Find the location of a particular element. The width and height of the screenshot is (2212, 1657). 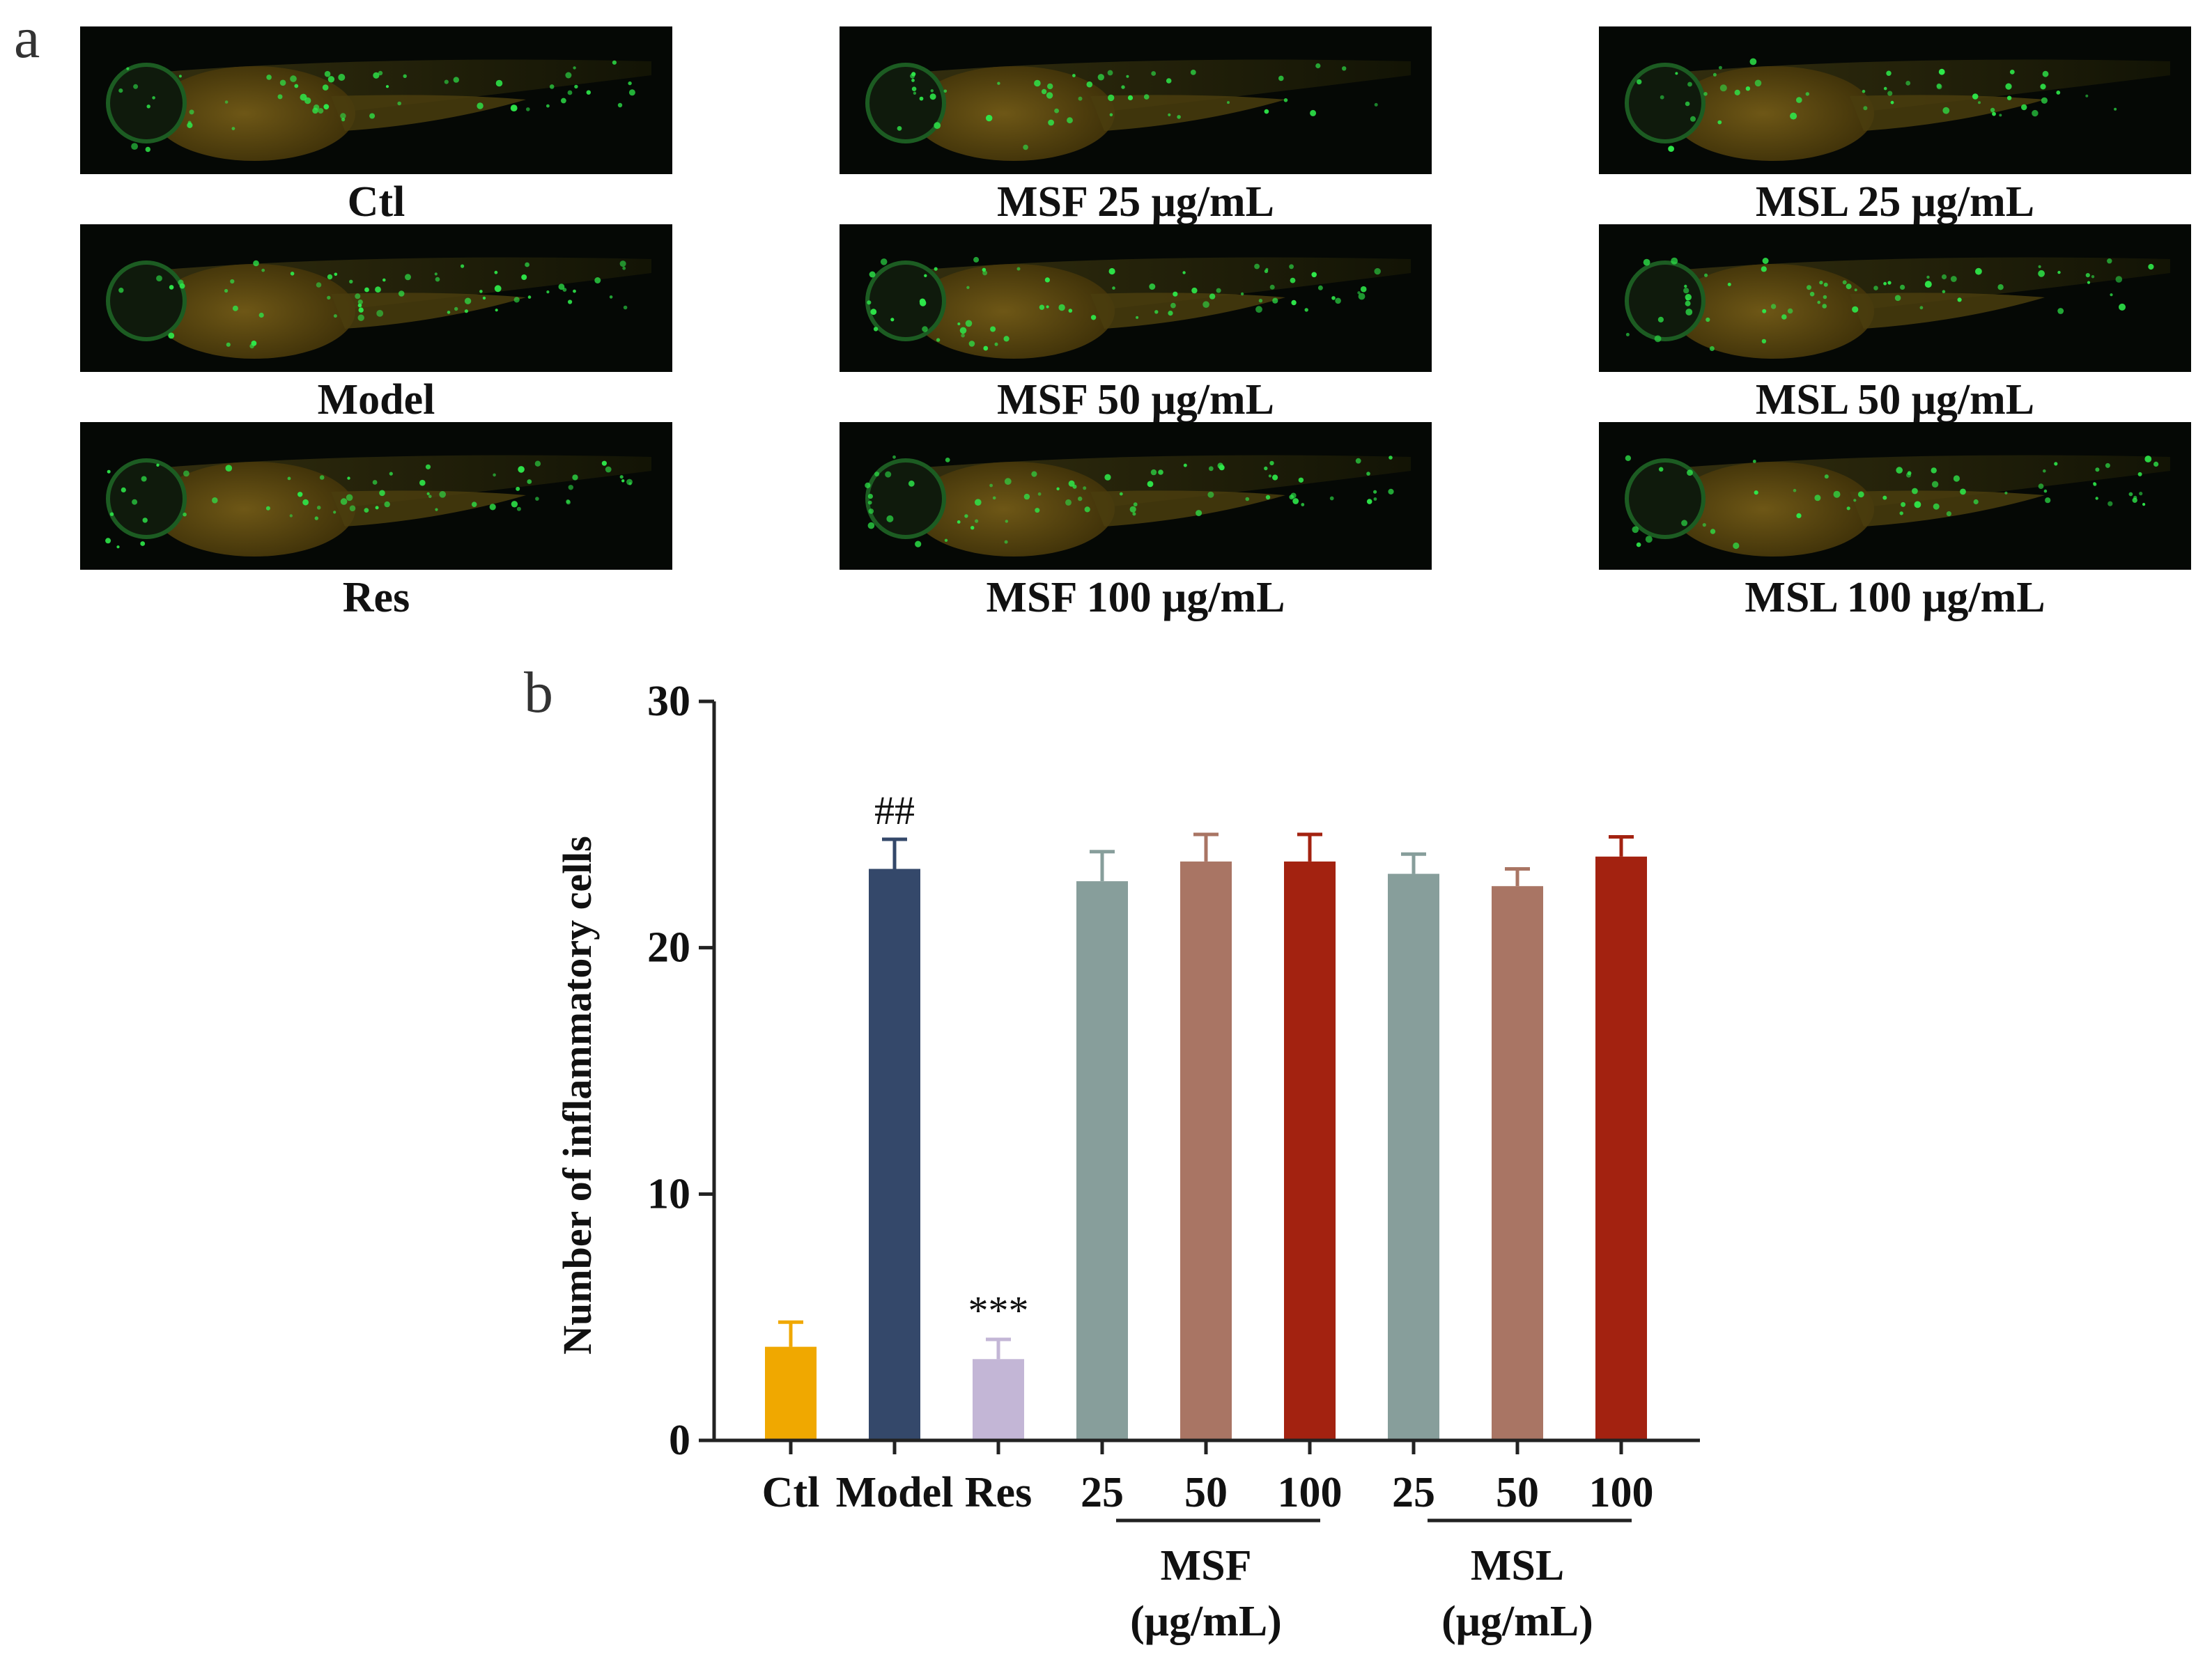

micrograph-5: MSF 50 μg/mL is located at coordinates (1136, 323).